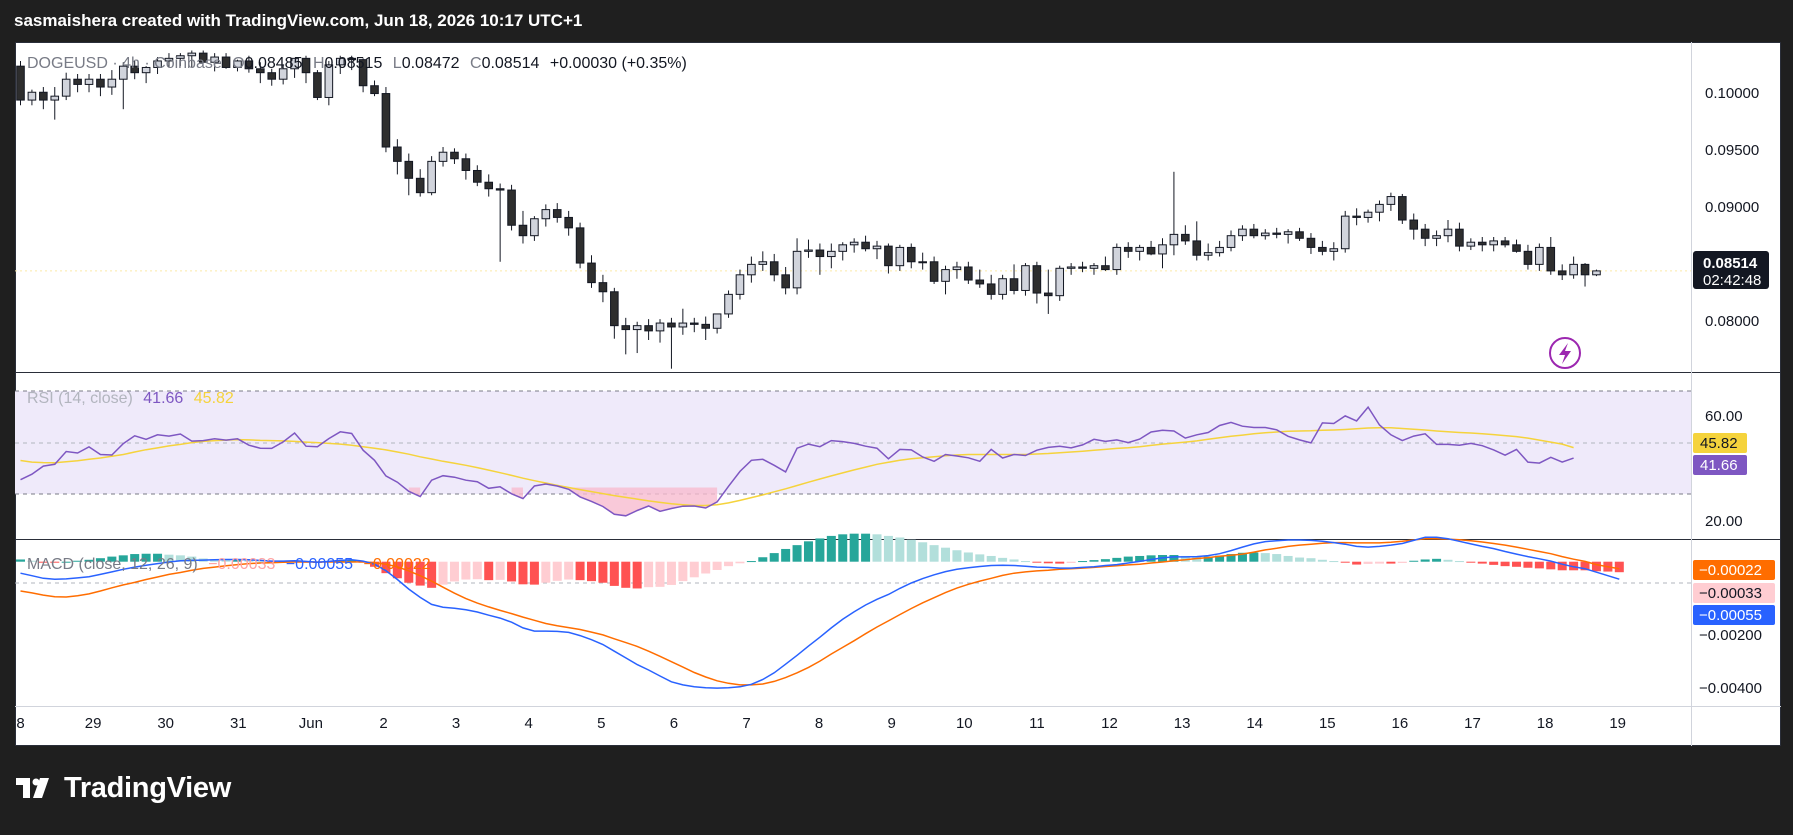 This screenshot has height=835, width=1793. What do you see at coordinates (821, 723) in the screenshot?
I see `time-axis: 8 29 30 31 Jun 2 3 4 5 6 7 8 9 10 11 12 13 14 15 16 17 18 19` at bounding box center [821, 723].